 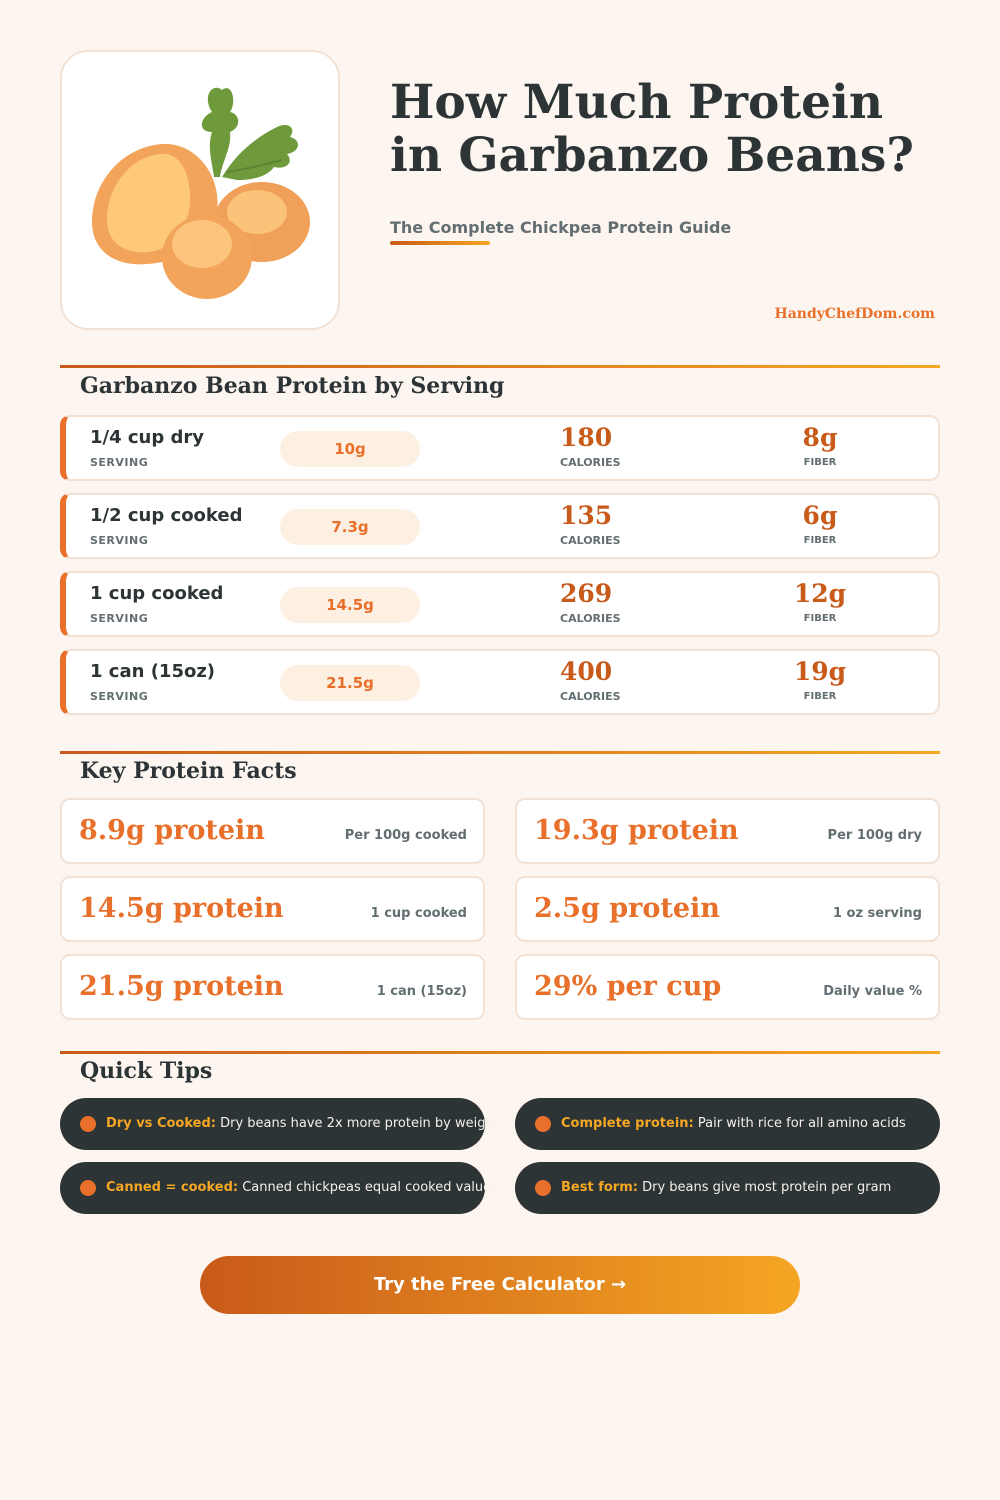 What do you see at coordinates (292, 386) in the screenshot?
I see `servings-heading: Garbanzo Bean Protein by Serving` at bounding box center [292, 386].